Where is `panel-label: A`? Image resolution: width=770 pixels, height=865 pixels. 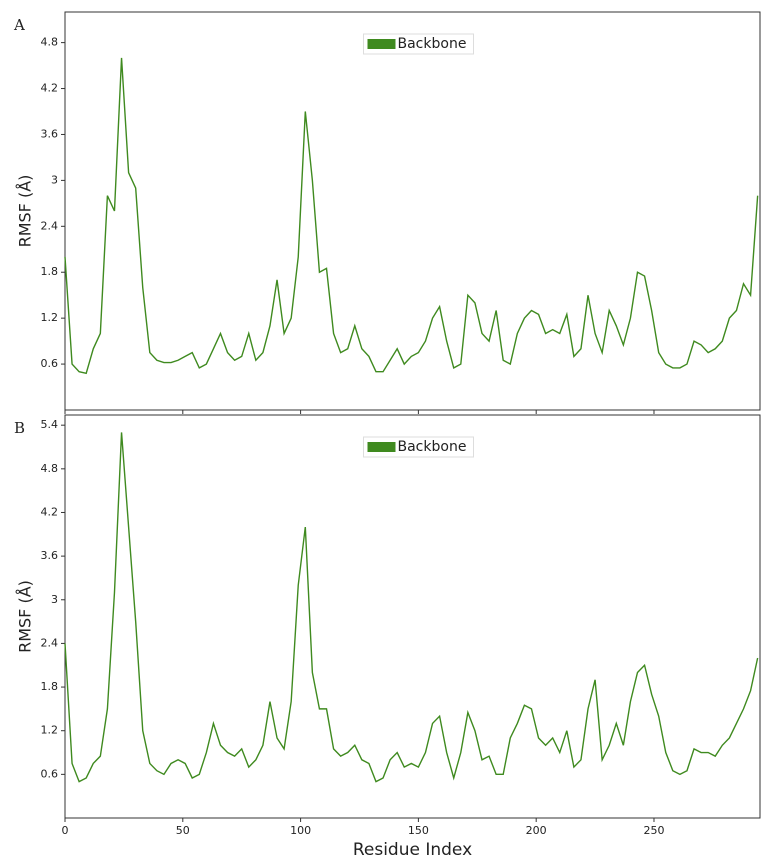 panel-label: A is located at coordinates (19, 25).